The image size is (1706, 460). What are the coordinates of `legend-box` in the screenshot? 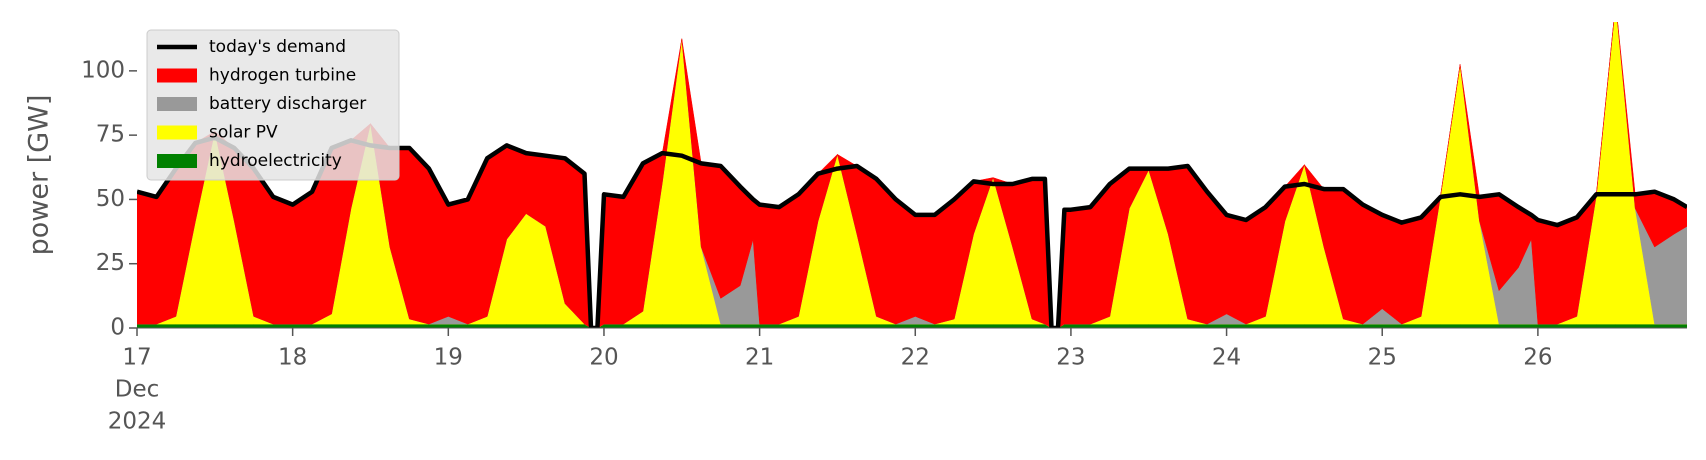 It's located at (273, 105).